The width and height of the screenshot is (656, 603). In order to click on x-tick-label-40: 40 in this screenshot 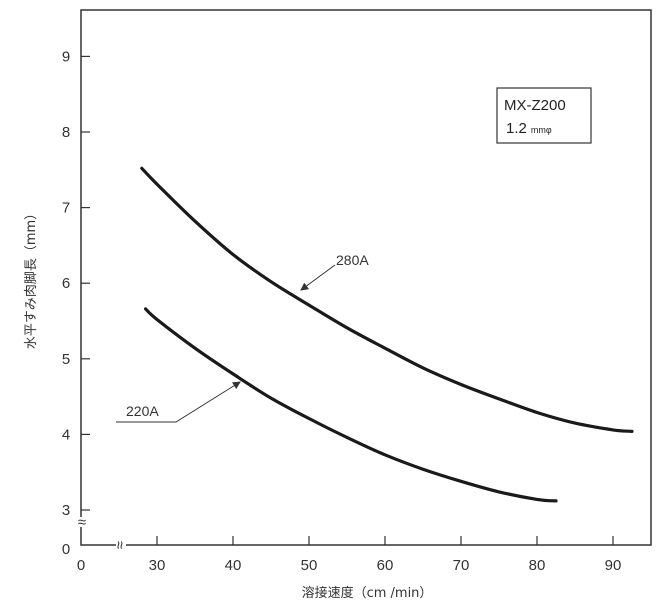, I will do `click(233, 565)`.